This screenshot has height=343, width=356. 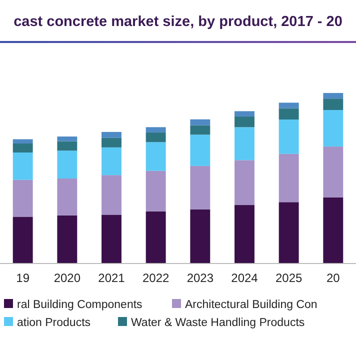 I want to click on legend-label: ation Products, so click(x=54, y=323).